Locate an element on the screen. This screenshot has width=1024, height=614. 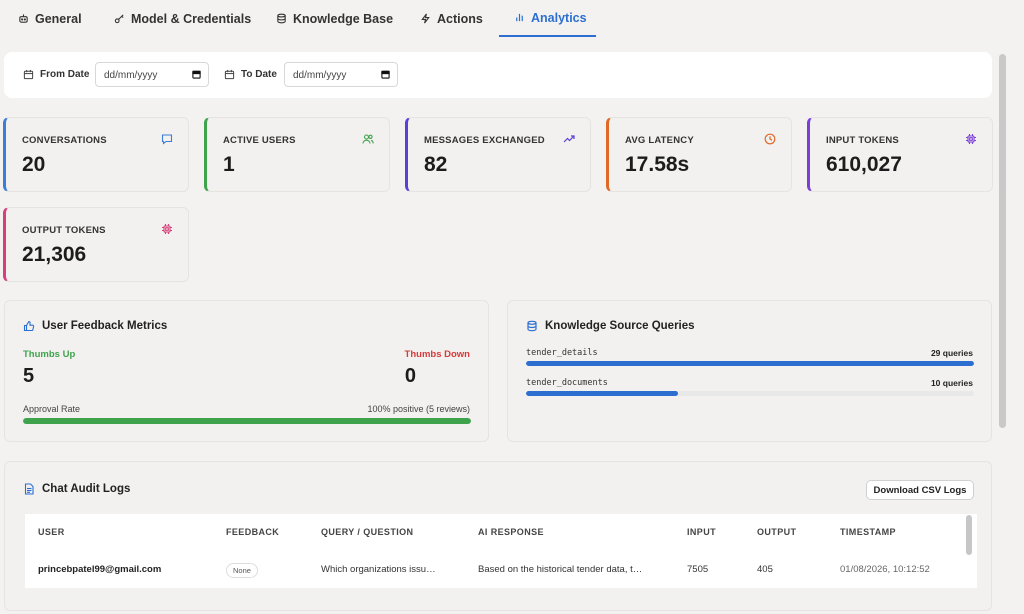
bar-chart-icon is located at coordinates (519, 17).